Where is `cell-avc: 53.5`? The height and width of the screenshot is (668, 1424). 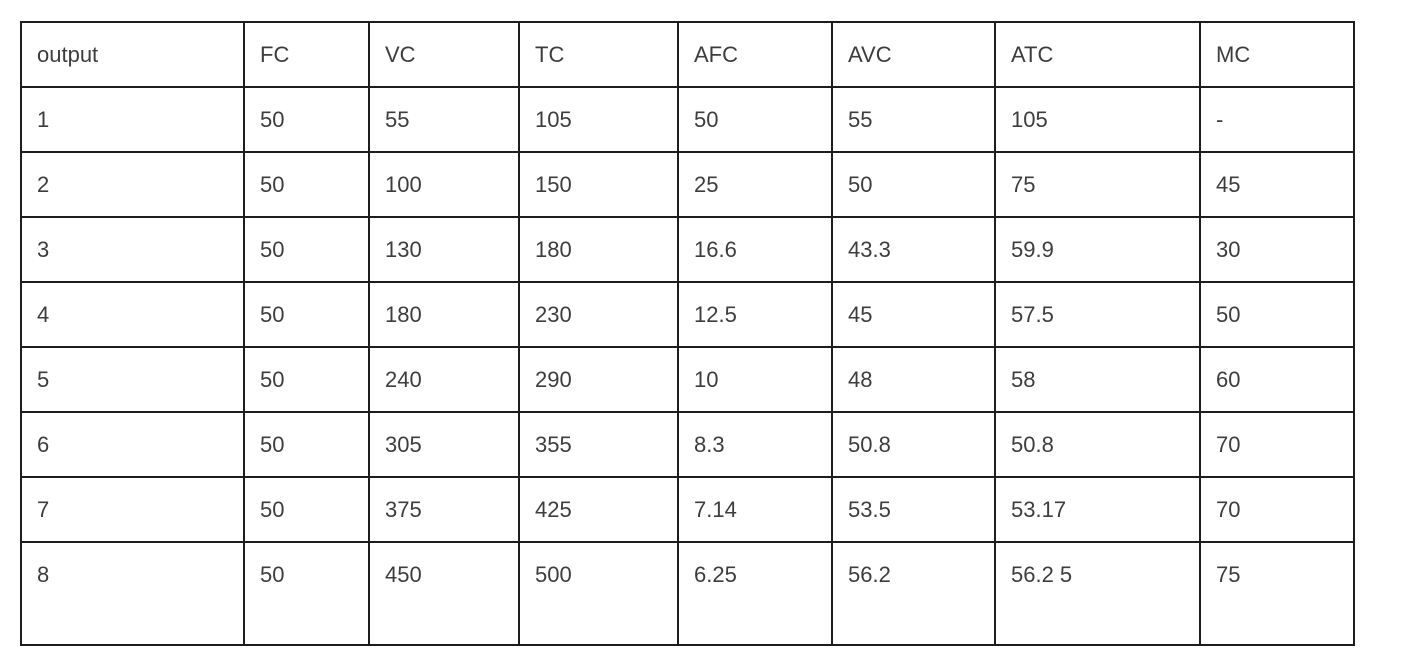
cell-avc: 53.5 is located at coordinates (913, 509).